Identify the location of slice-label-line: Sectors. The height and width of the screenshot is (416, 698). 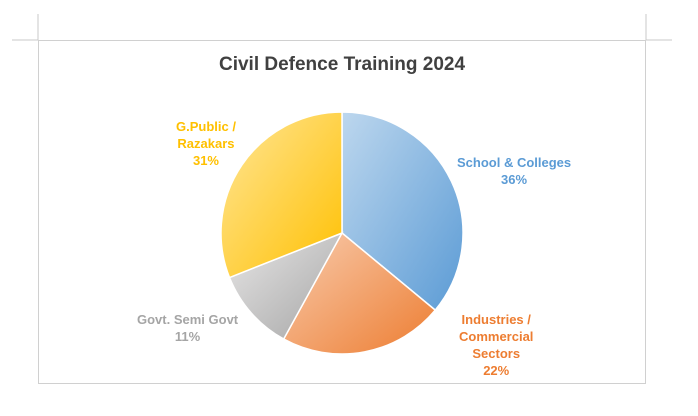
(496, 353).